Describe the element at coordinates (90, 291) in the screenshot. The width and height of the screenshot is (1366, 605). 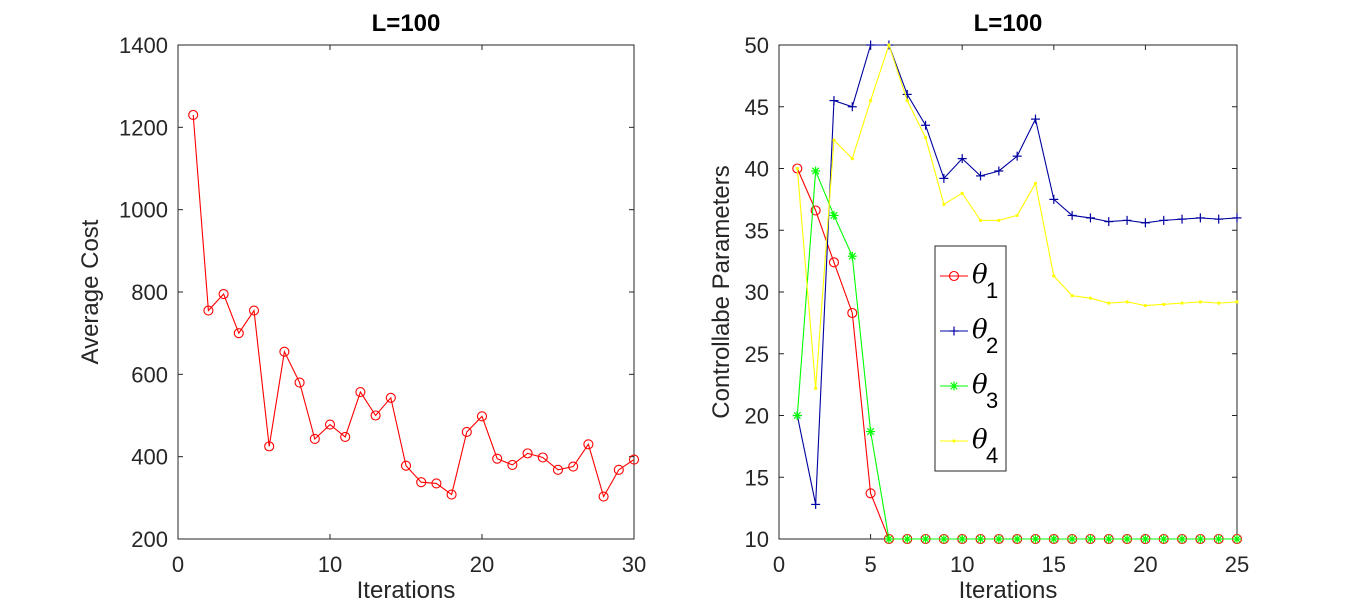
I see `y-axis-label: Average Cost` at that location.